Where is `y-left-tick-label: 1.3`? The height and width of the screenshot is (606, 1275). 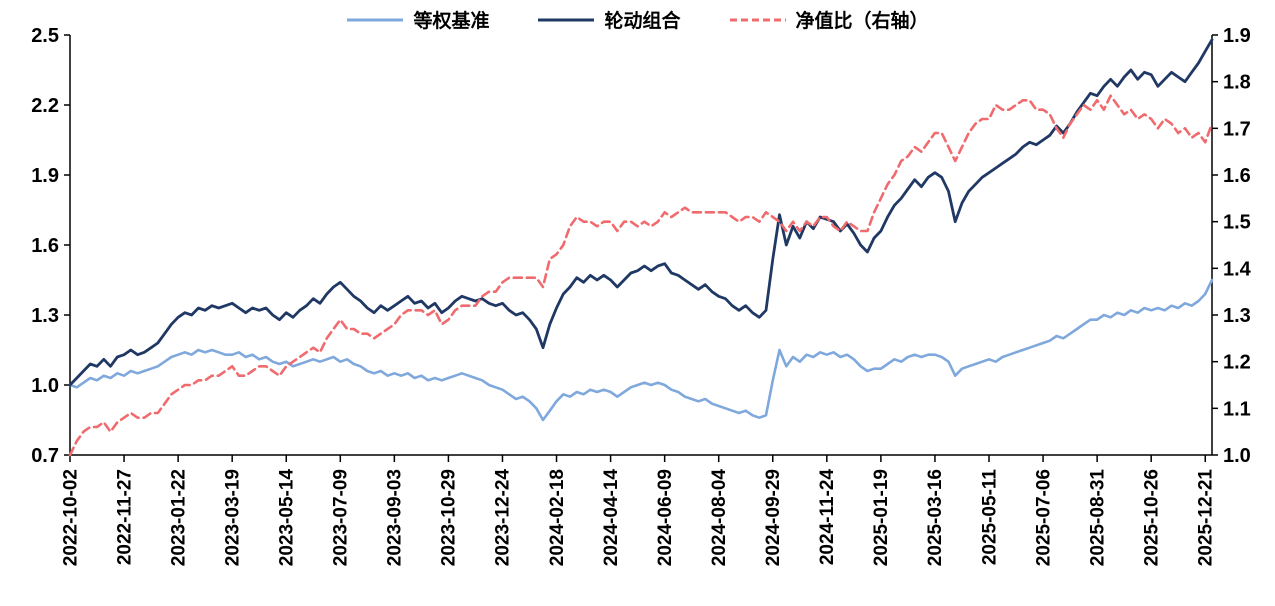 y-left-tick-label: 1.3 is located at coordinates (45, 316).